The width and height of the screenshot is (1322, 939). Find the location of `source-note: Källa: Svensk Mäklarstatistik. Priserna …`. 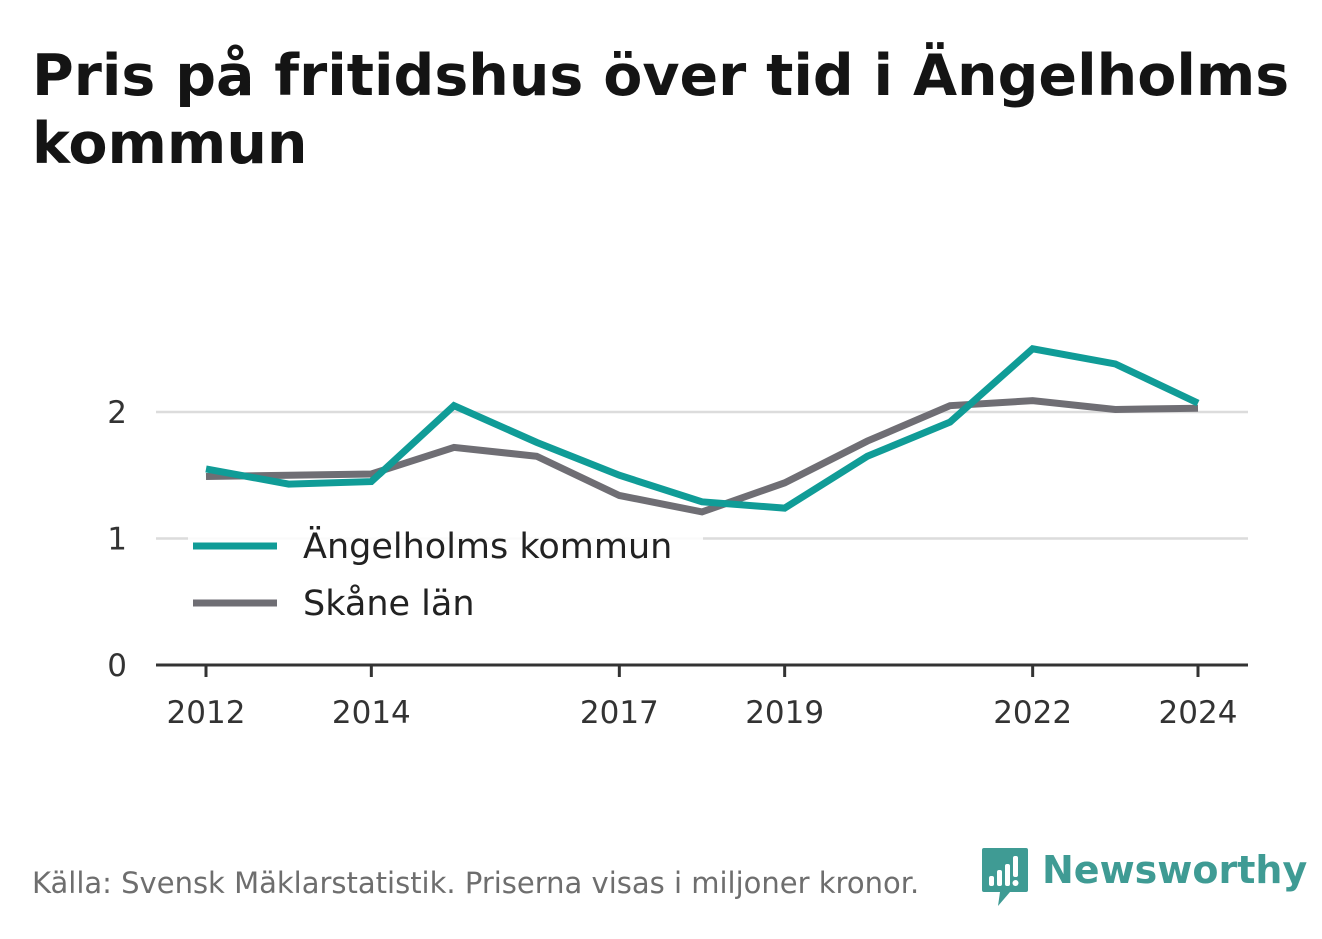

source-note: Källa: Svensk Mäklarstatistik. Priserna … is located at coordinates (476, 883).